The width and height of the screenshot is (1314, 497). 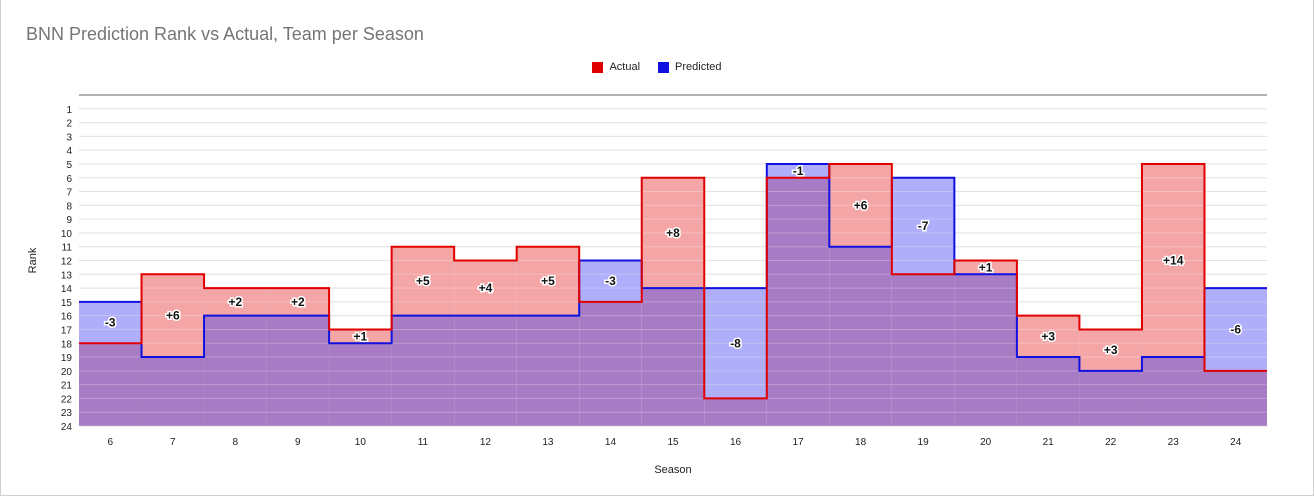 What do you see at coordinates (110, 442) in the screenshot?
I see `x-tick-label: 6` at bounding box center [110, 442].